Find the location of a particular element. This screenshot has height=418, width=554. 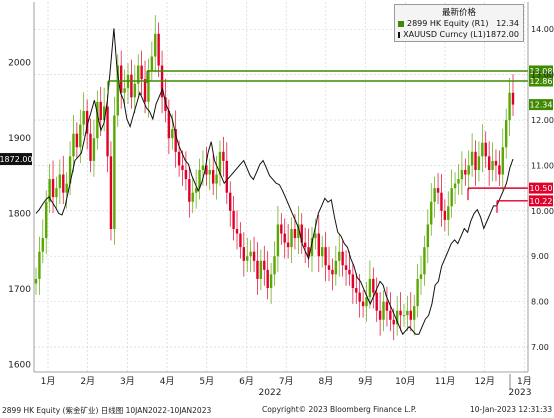

year-label: 2023 is located at coordinates (520, 393).